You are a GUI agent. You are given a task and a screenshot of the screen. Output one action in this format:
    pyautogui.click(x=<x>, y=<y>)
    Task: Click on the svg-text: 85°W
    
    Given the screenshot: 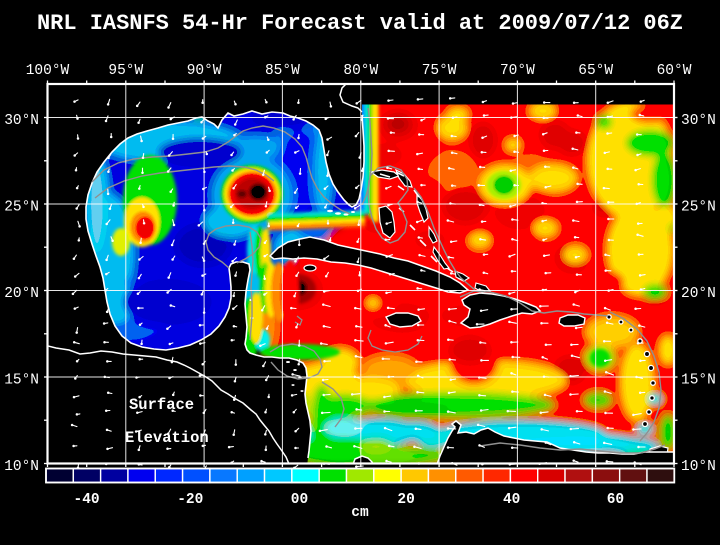 What is the action you would take?
    pyautogui.click(x=282, y=71)
    